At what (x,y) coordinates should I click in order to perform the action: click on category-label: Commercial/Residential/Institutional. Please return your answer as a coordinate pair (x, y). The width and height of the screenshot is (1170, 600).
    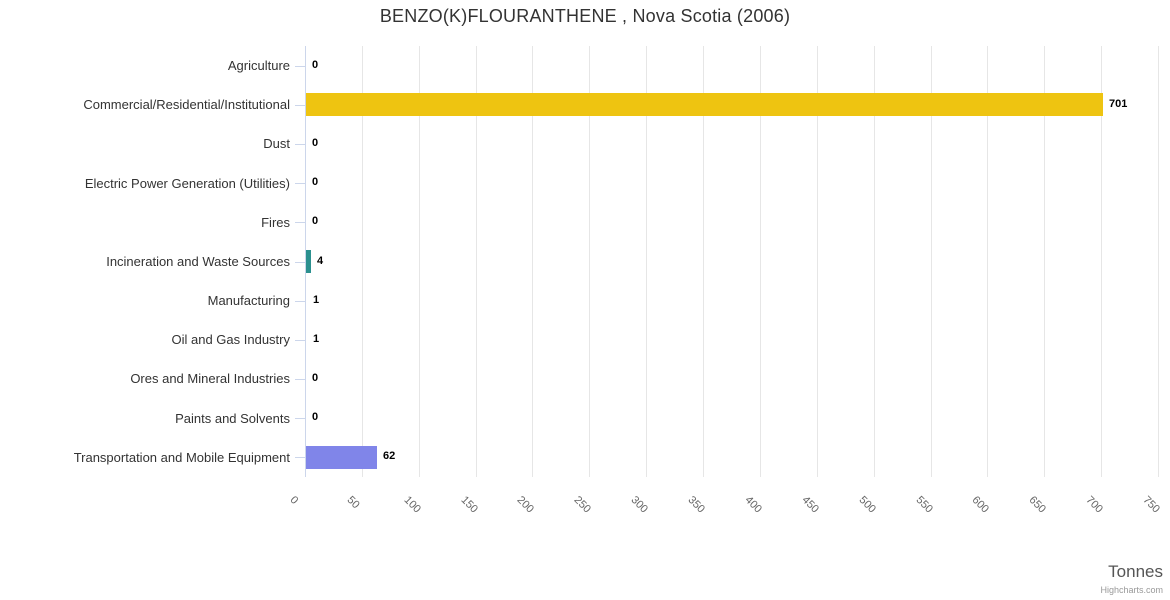
    Looking at the image, I should click on (186, 105).